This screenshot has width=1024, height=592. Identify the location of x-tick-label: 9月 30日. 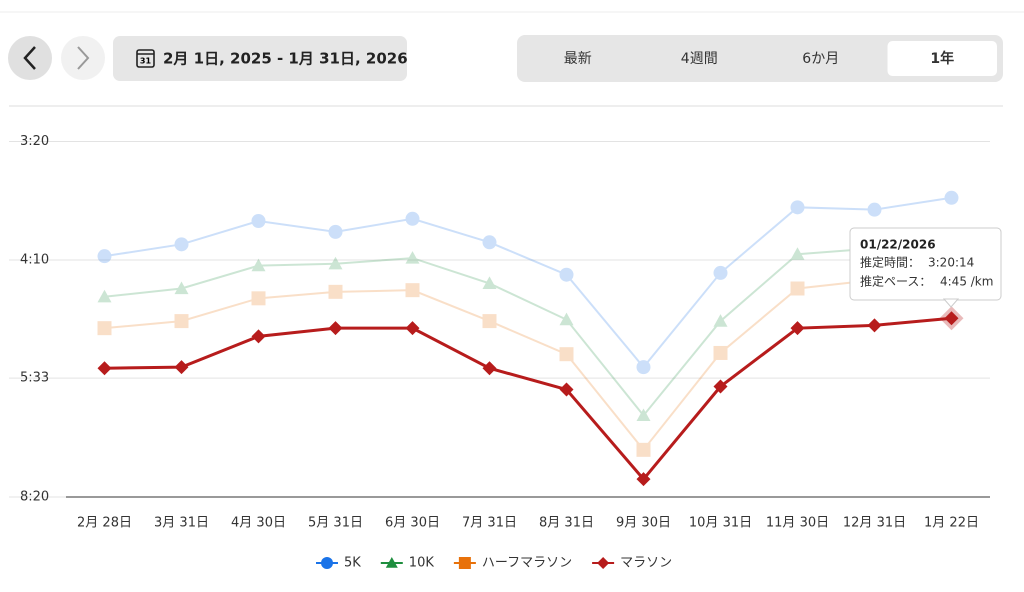
(643, 523).